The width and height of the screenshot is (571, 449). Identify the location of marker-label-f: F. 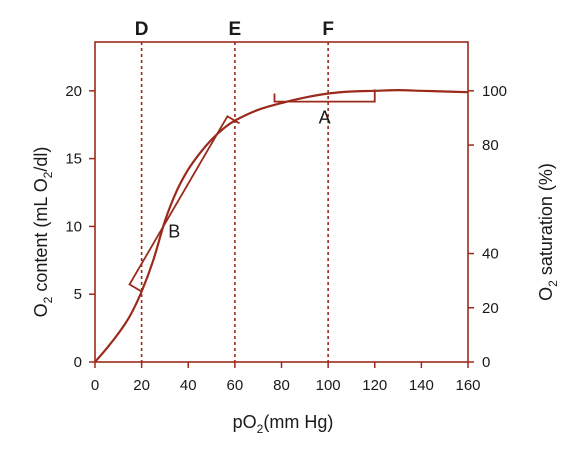
(328, 29).